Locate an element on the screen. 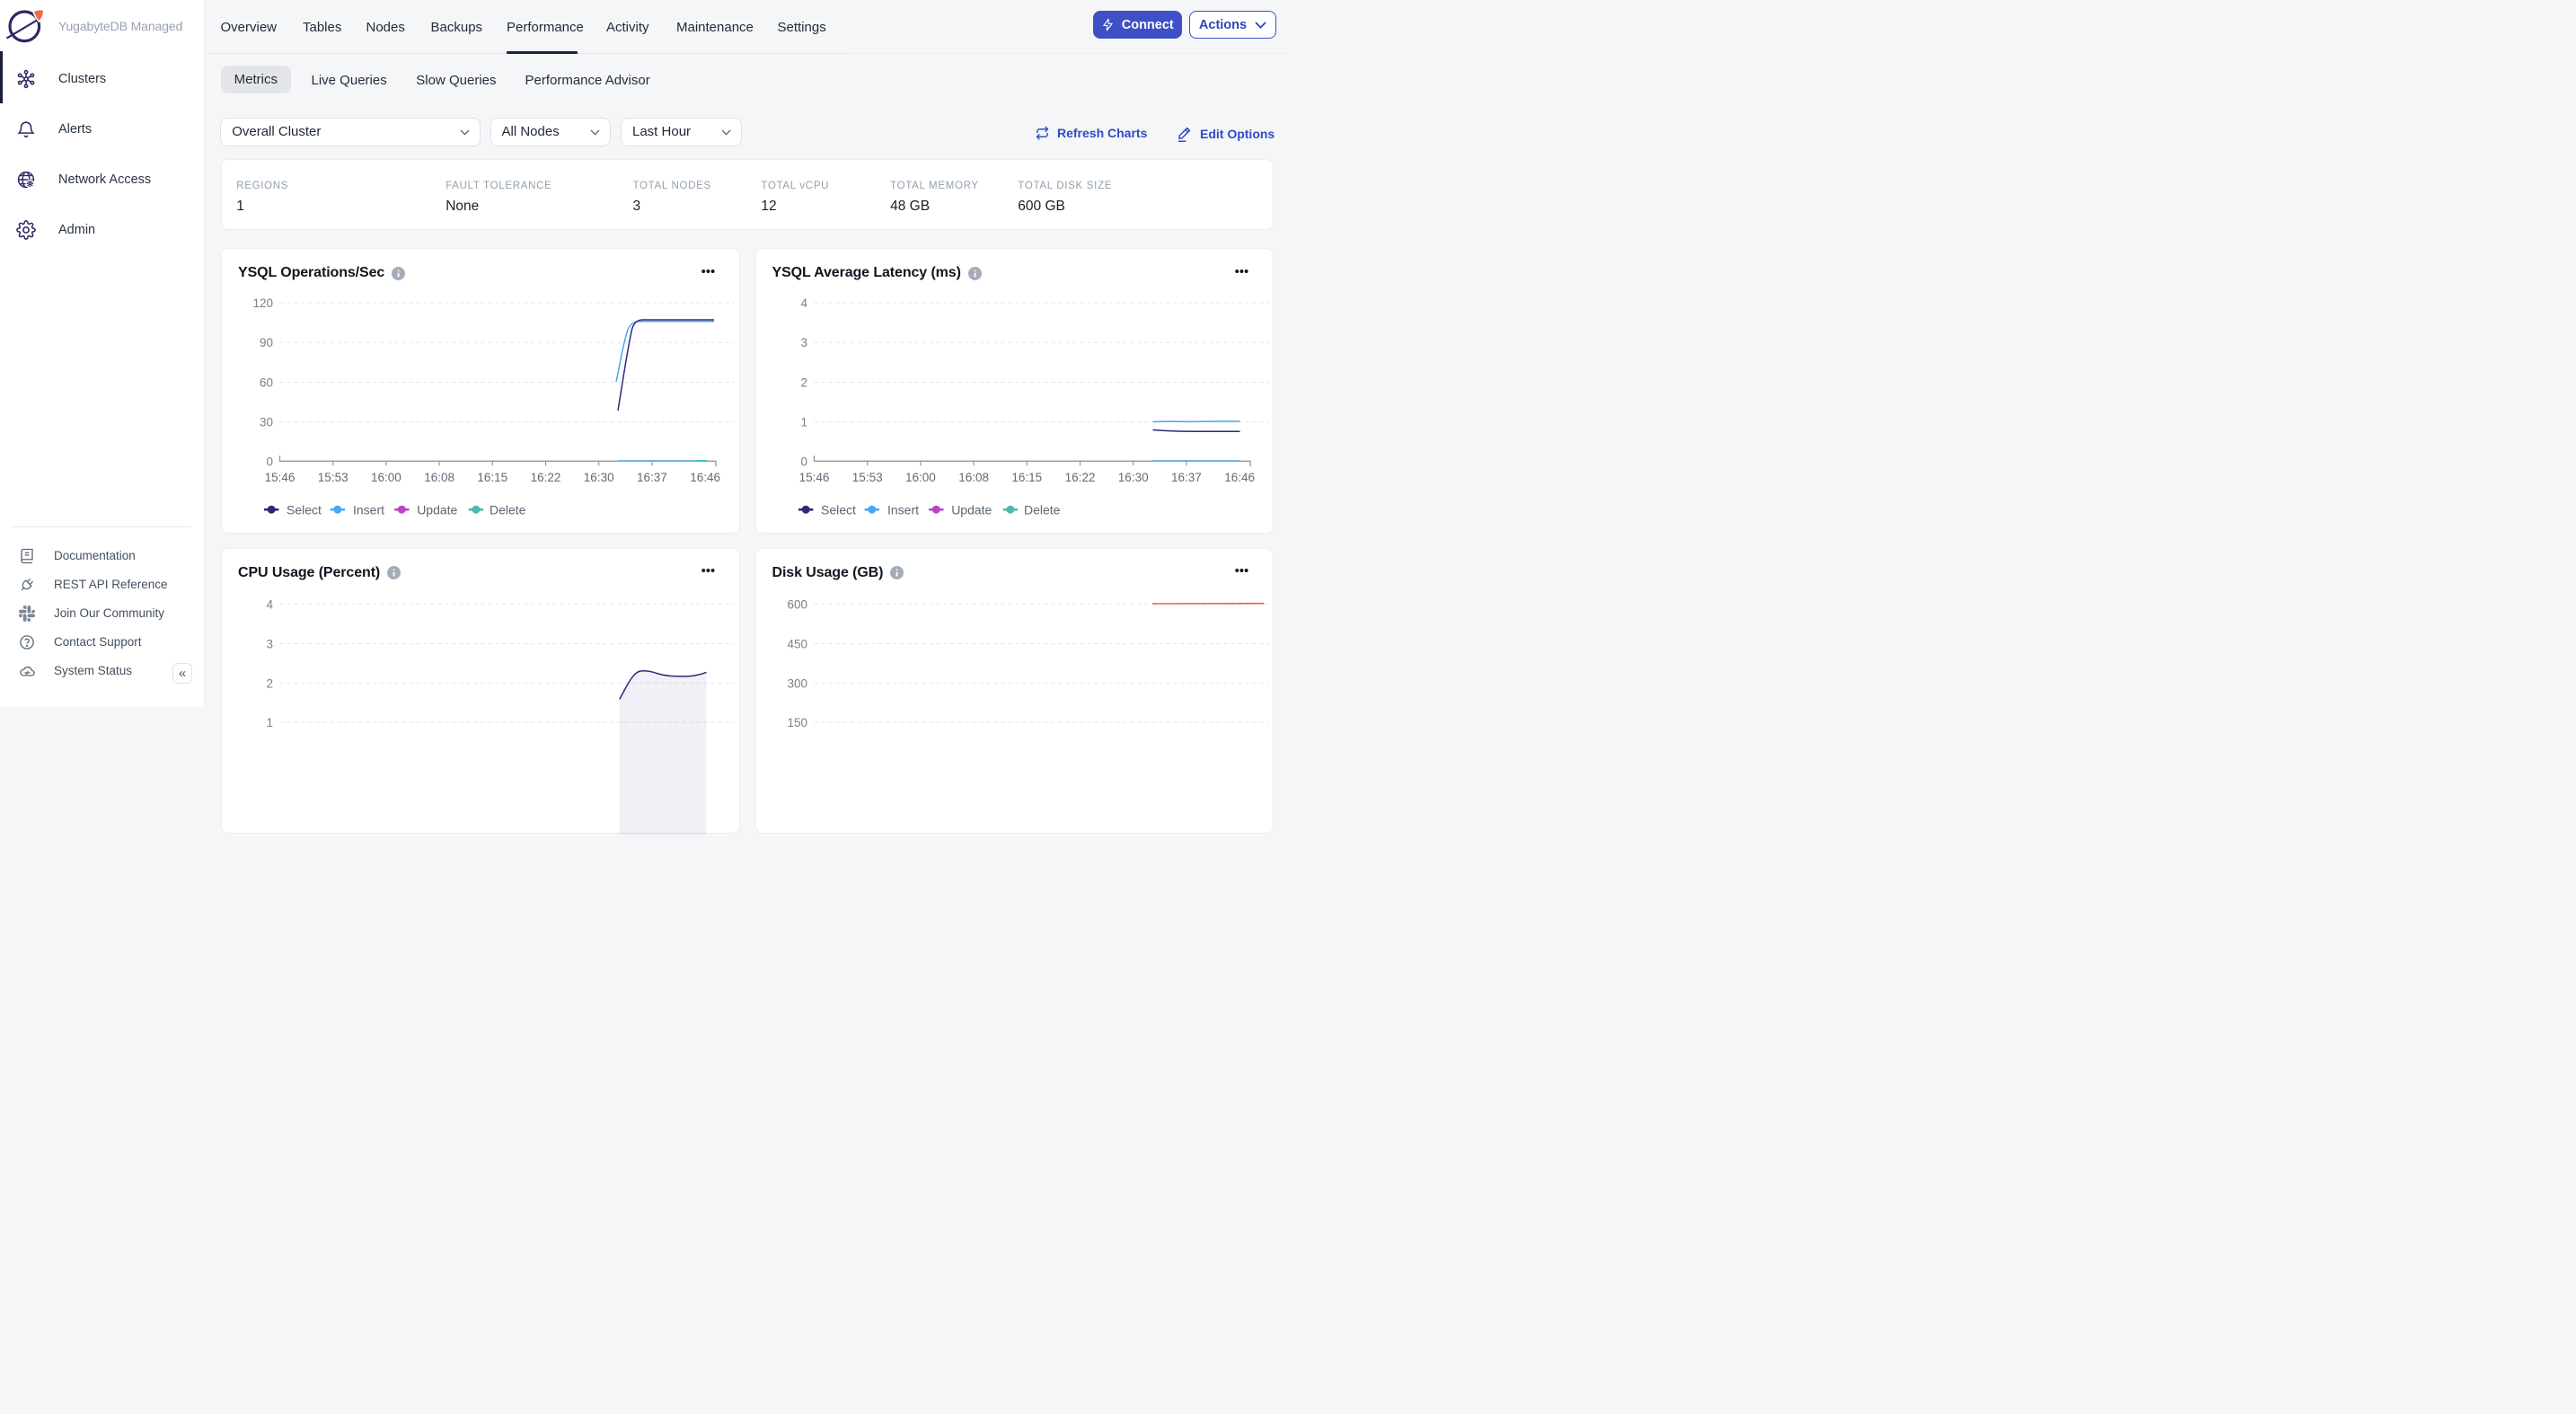 The image size is (2576, 1414). svg-text: 120 is located at coordinates (262, 303).